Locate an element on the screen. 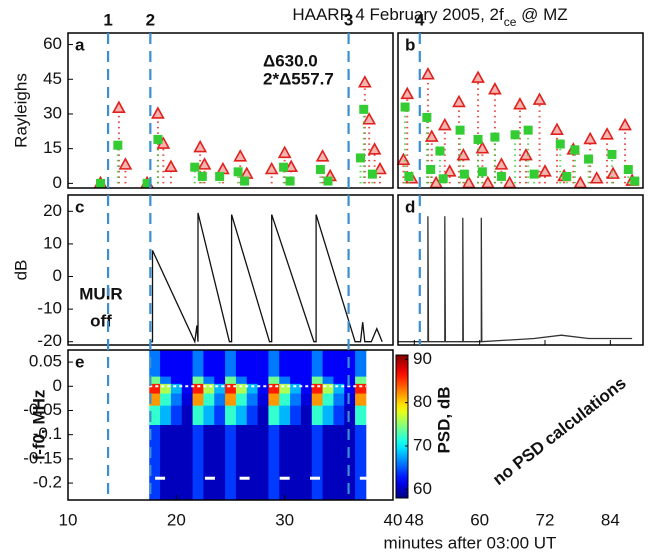 The width and height of the screenshot is (650, 552). event-label: 3 is located at coordinates (348, 19).